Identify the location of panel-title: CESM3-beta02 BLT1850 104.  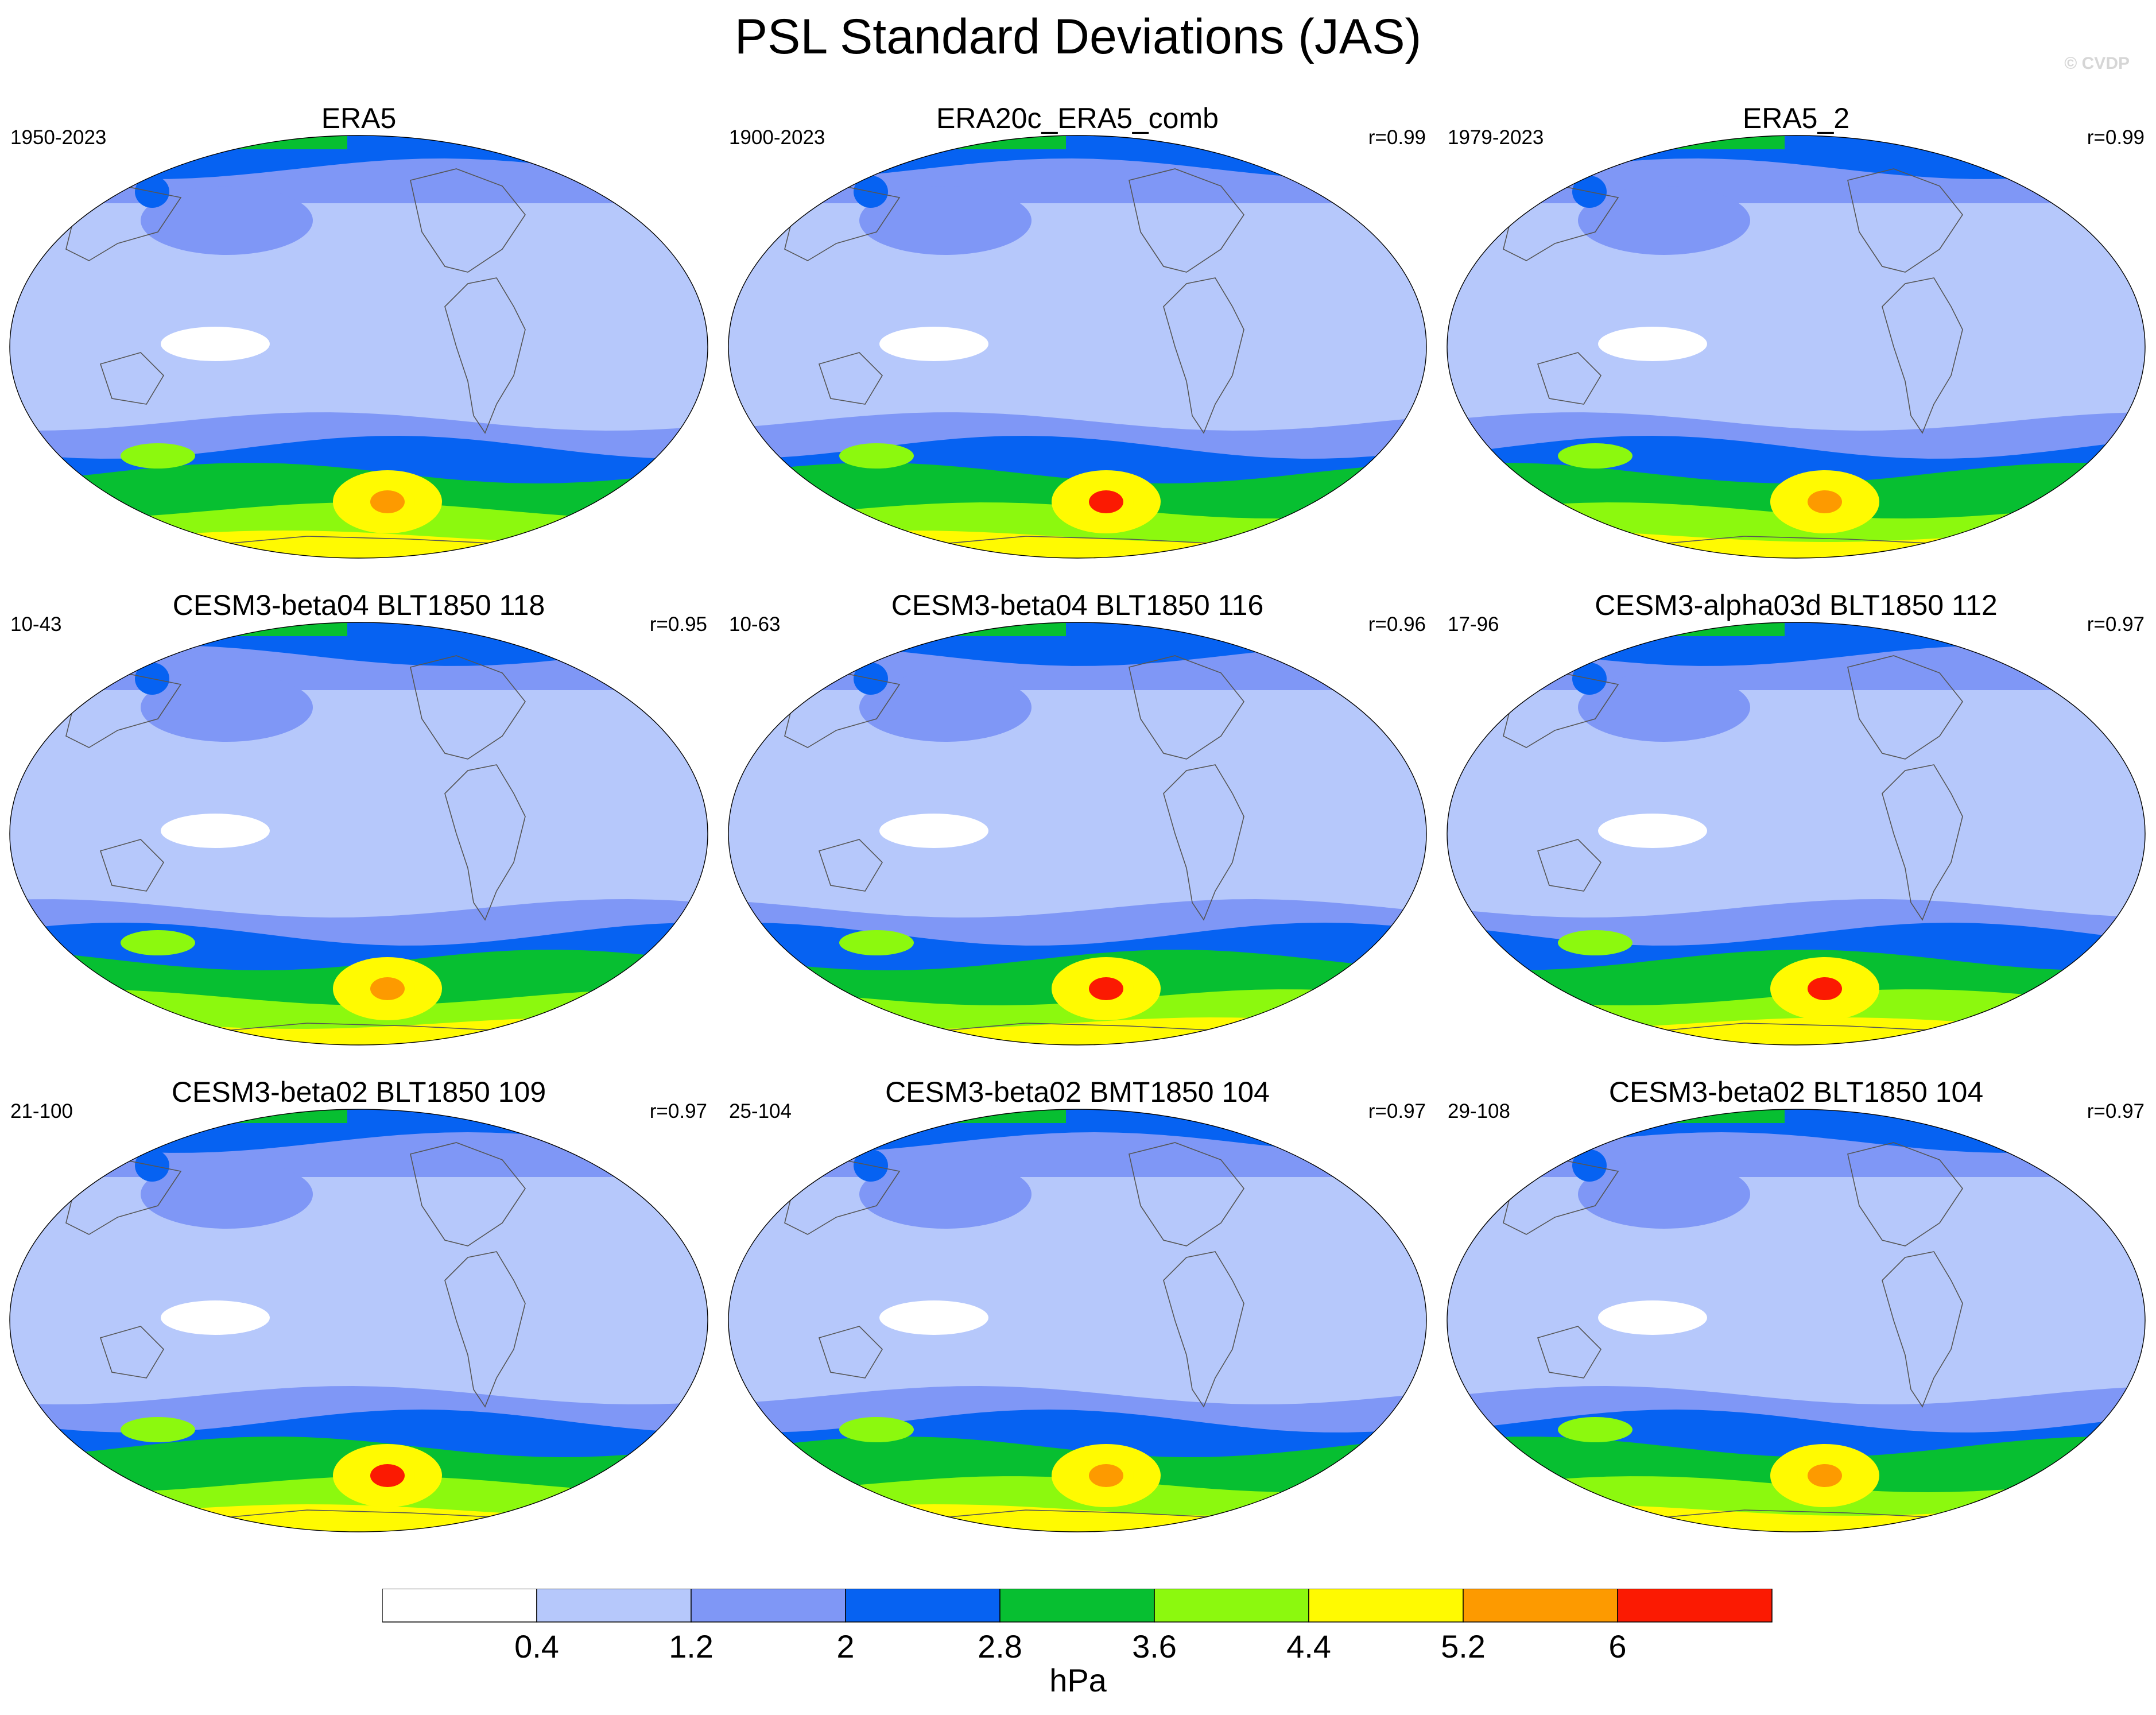
(1796, 1092).